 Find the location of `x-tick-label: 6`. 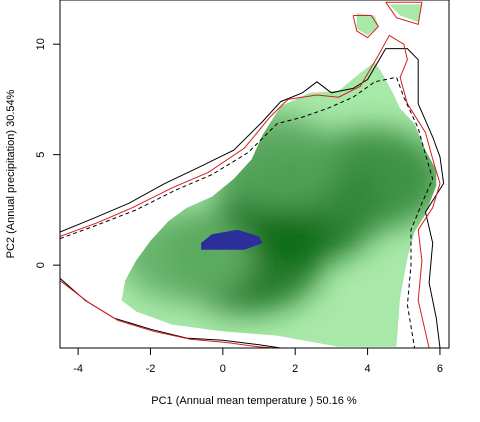

x-tick-label: 6 is located at coordinates (440, 369).